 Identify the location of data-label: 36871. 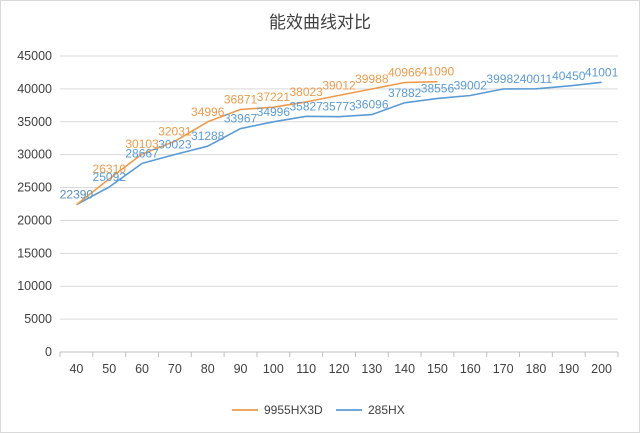
(241, 99).